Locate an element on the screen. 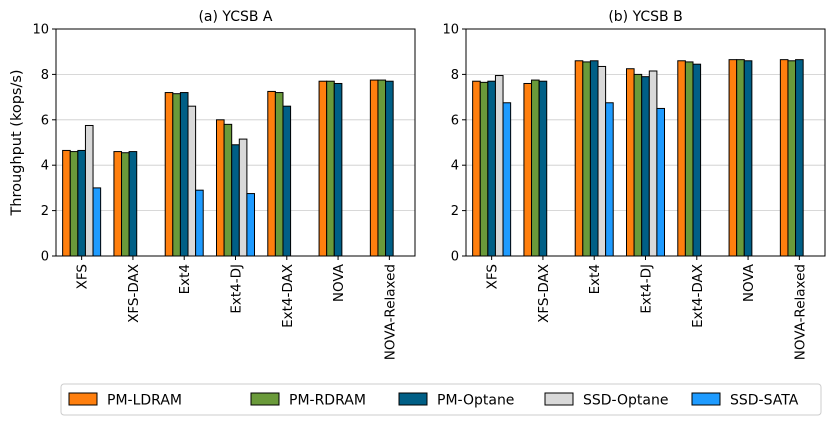  legend-label-pm-rdram: PM-RDRAM is located at coordinates (327, 401).